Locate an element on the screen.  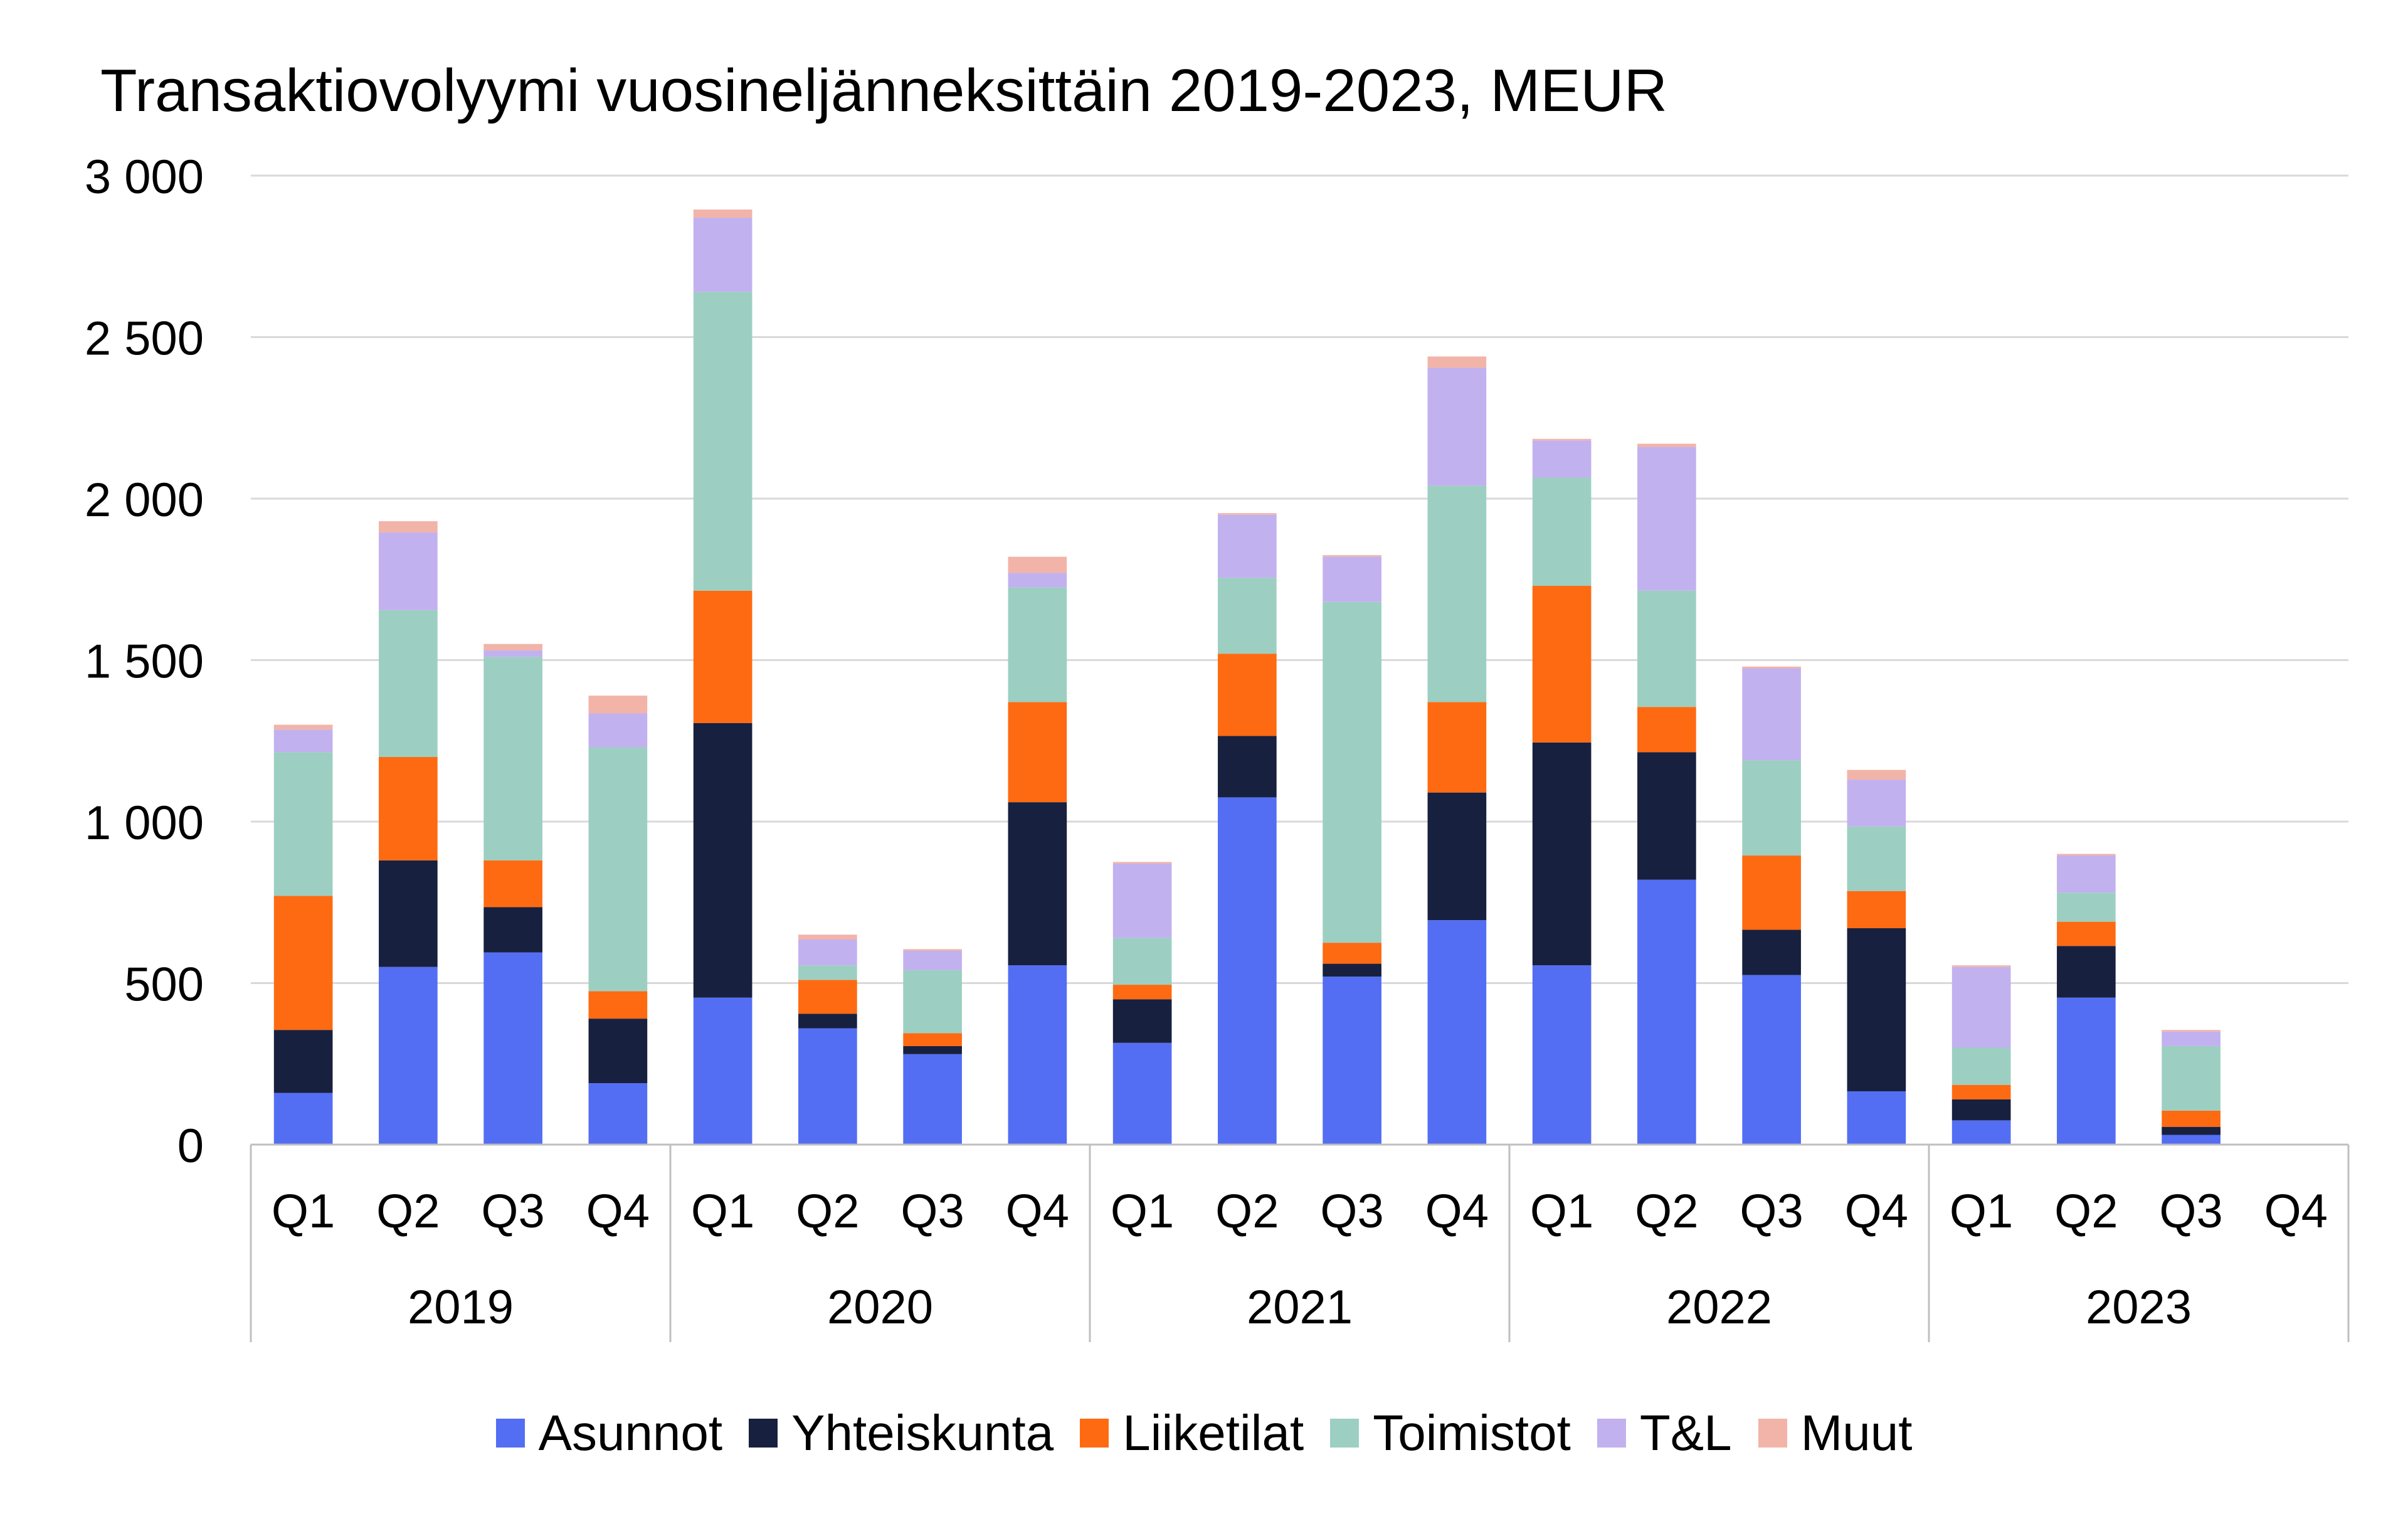
year-label: 2023 is located at coordinates (2139, 1307).